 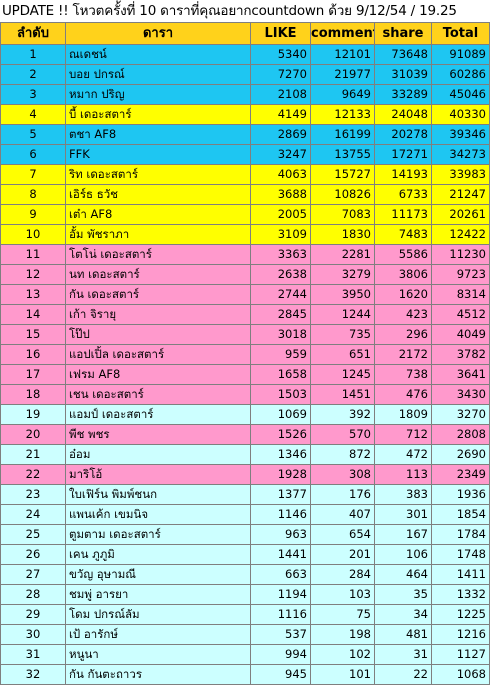 I want to click on share-cell: 383, so click(x=403, y=494).